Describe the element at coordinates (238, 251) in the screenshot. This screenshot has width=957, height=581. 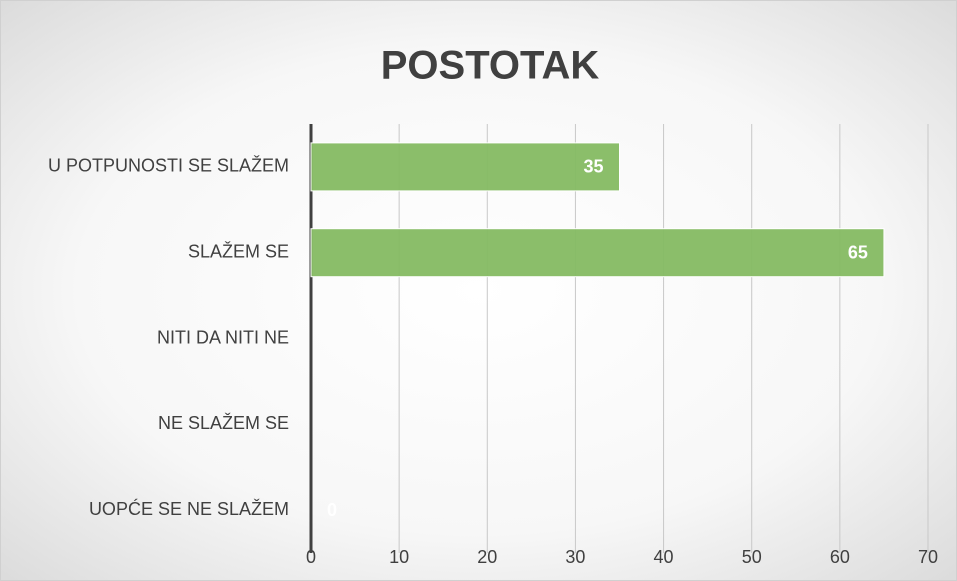
I see `y-tick-label: SLAŽEM SE` at that location.